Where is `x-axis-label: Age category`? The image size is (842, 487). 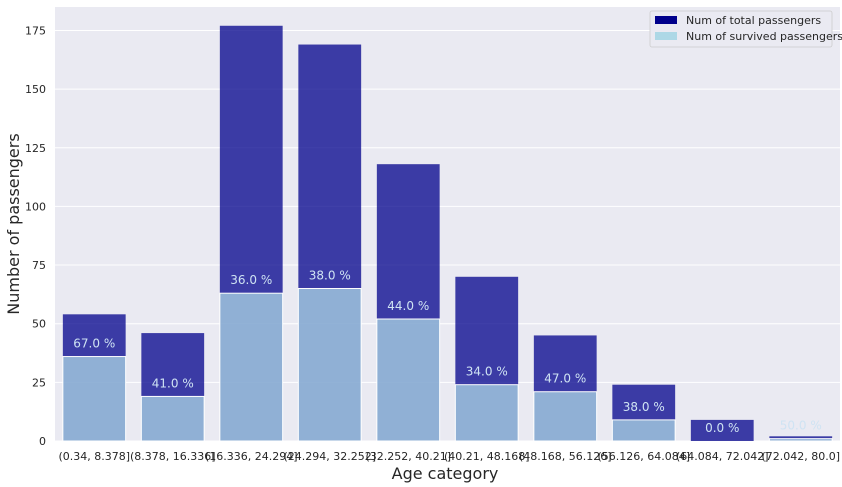 x-axis-label: Age category is located at coordinates (445, 473).